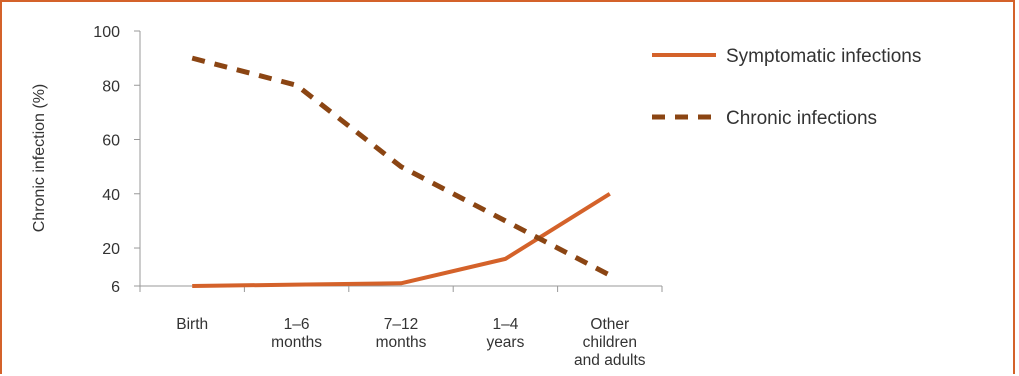  I want to click on x-category-label-line: 1–6, so click(297, 324).